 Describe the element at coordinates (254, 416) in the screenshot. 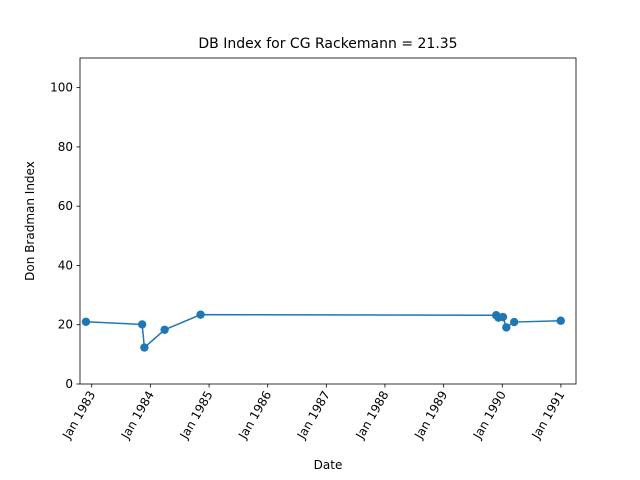

I see `x-tick-label: Jan 1986` at that location.